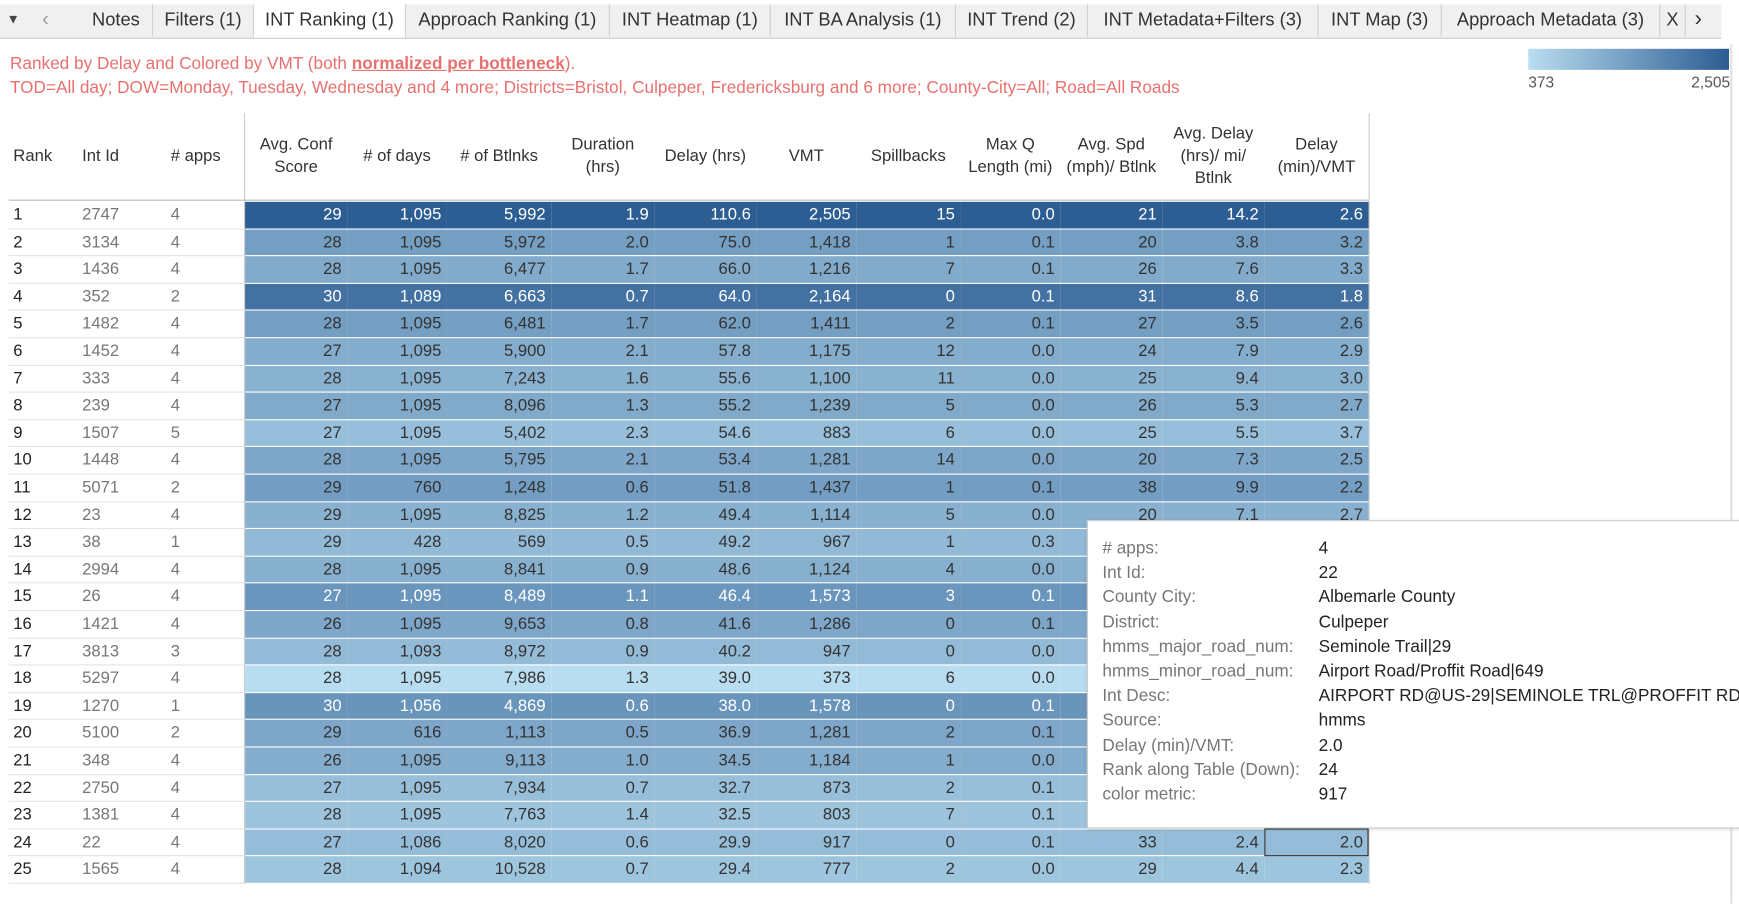  Describe the element at coordinates (908, 815) in the screenshot. I see `cell: 7` at that location.